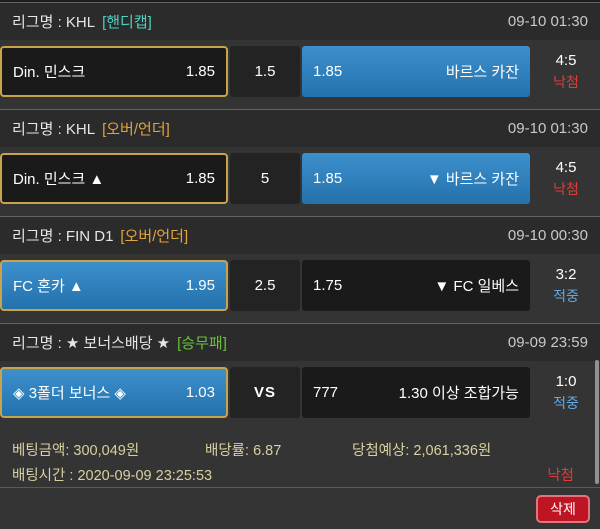  I want to click on line-cell: 2.5, so click(265, 285).